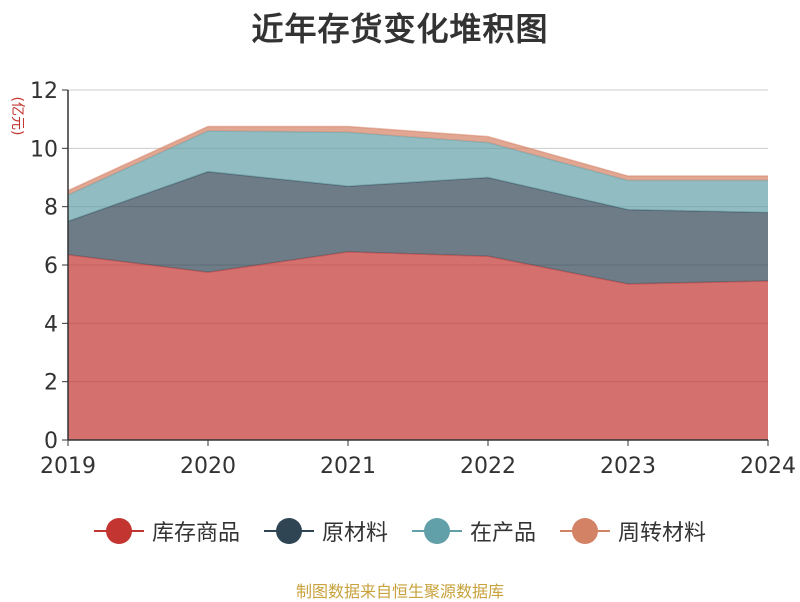 Image resolution: width=800 pixels, height=602 pixels. Describe the element at coordinates (400, 531) in the screenshot. I see `legend: 库存商品 原材料 在产品 周转材料` at that location.